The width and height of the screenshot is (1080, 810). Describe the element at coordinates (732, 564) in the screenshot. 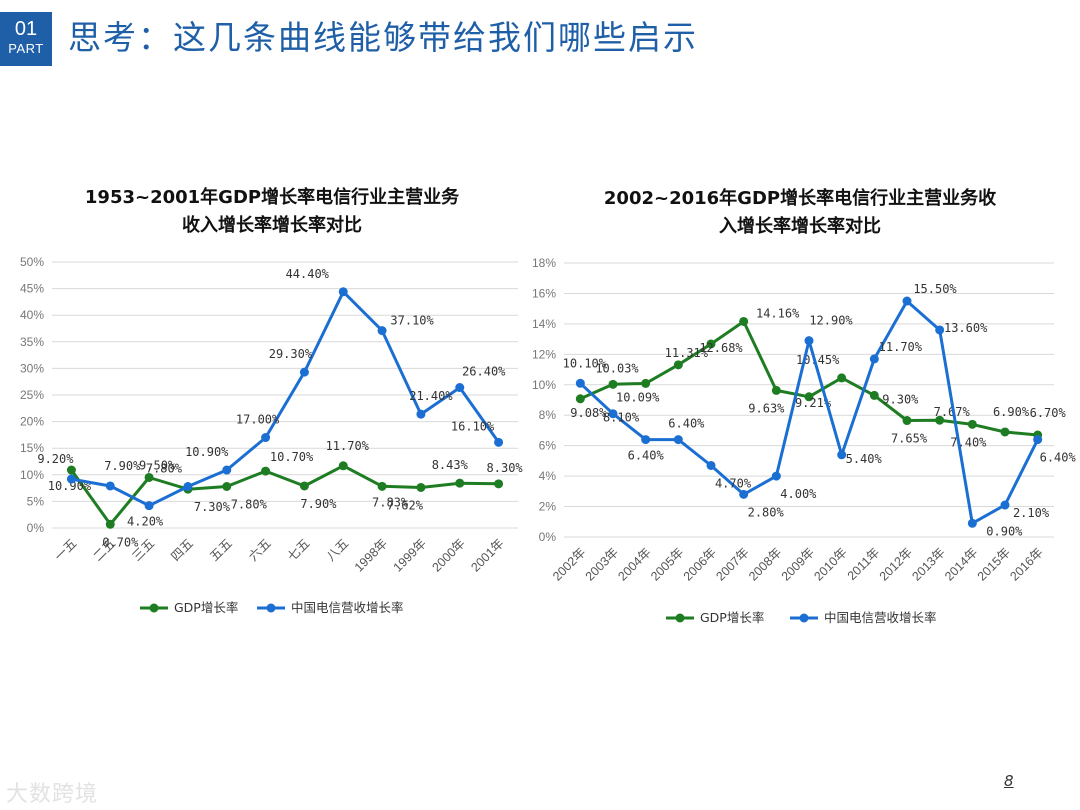

I see `x-tick-label: 2007年` at that location.